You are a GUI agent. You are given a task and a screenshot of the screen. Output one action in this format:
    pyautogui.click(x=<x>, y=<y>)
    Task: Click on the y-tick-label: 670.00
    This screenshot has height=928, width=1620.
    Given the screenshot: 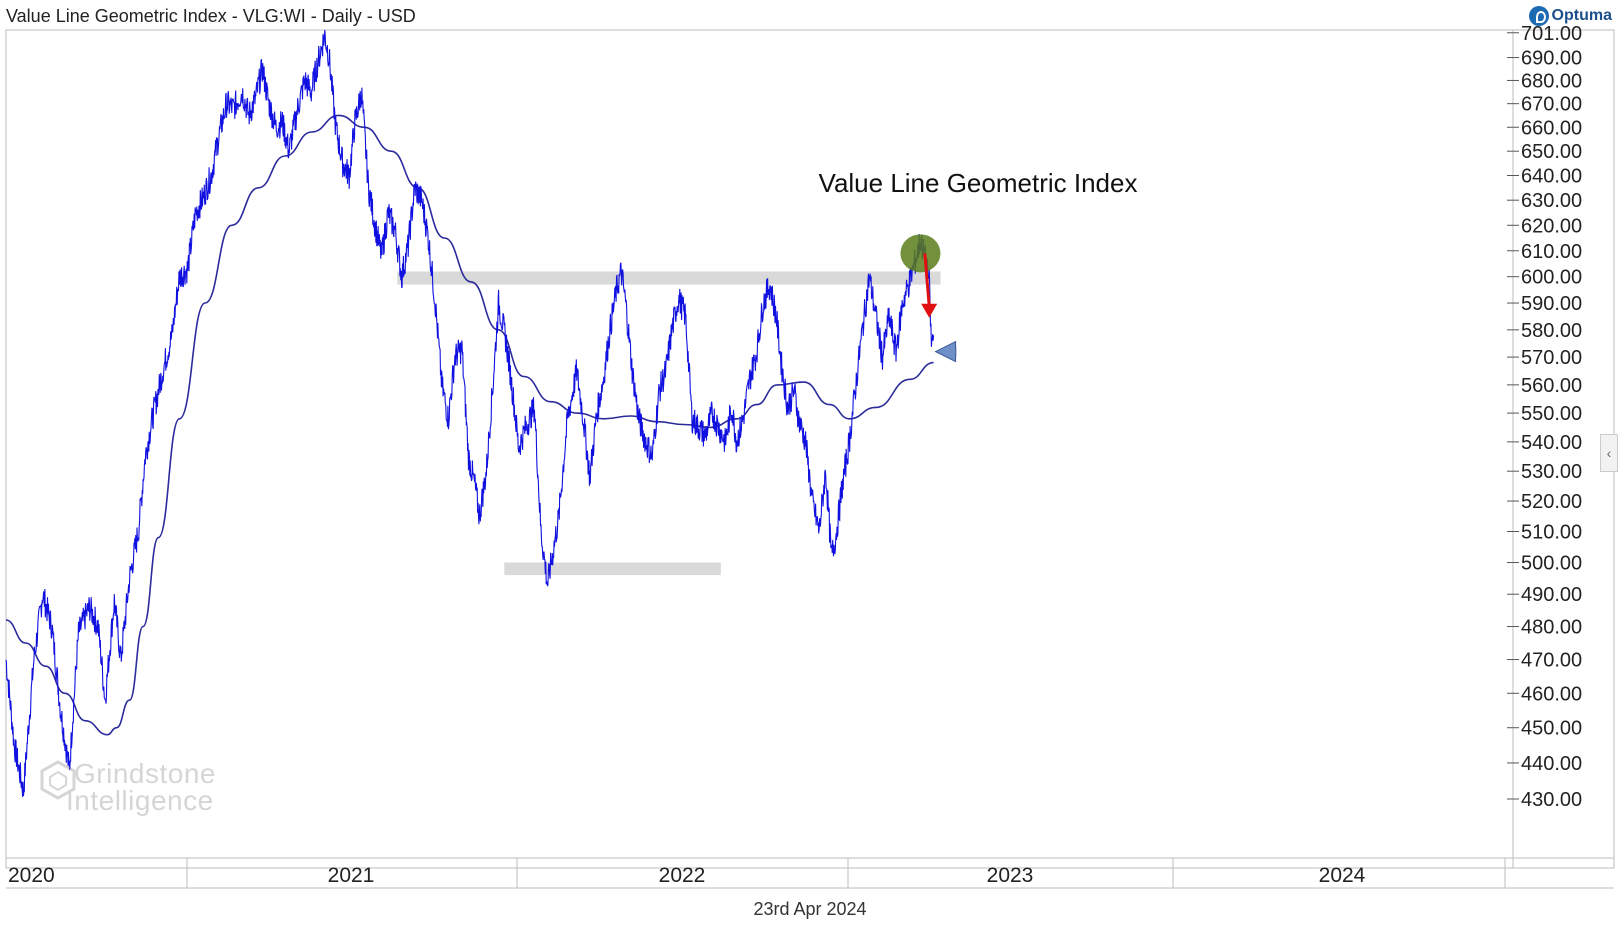 What is the action you would take?
    pyautogui.click(x=1551, y=105)
    